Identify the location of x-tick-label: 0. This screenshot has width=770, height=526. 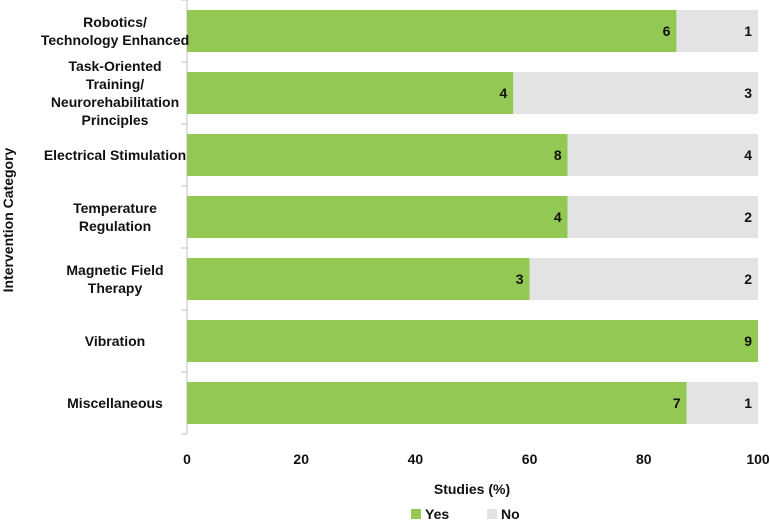
(187, 459).